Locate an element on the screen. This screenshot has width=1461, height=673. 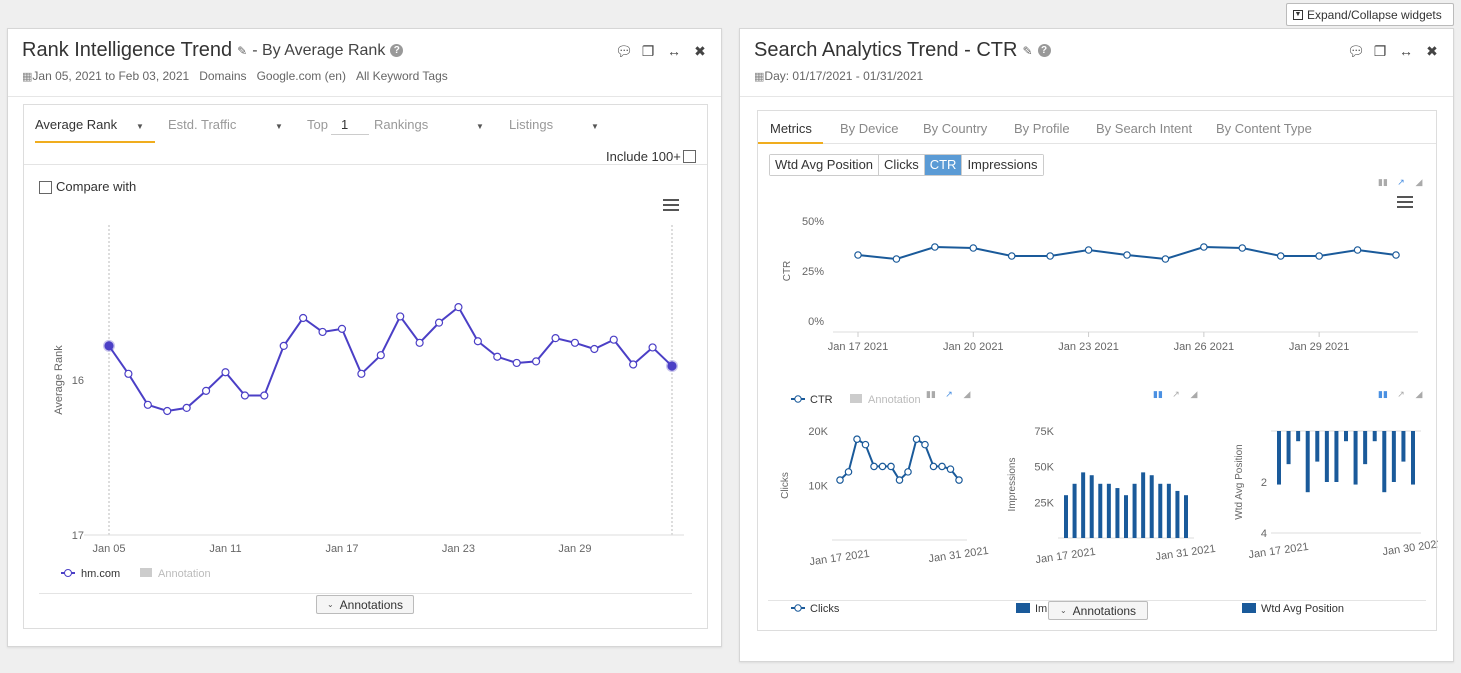
compare-checkbox is located at coordinates (45, 187).